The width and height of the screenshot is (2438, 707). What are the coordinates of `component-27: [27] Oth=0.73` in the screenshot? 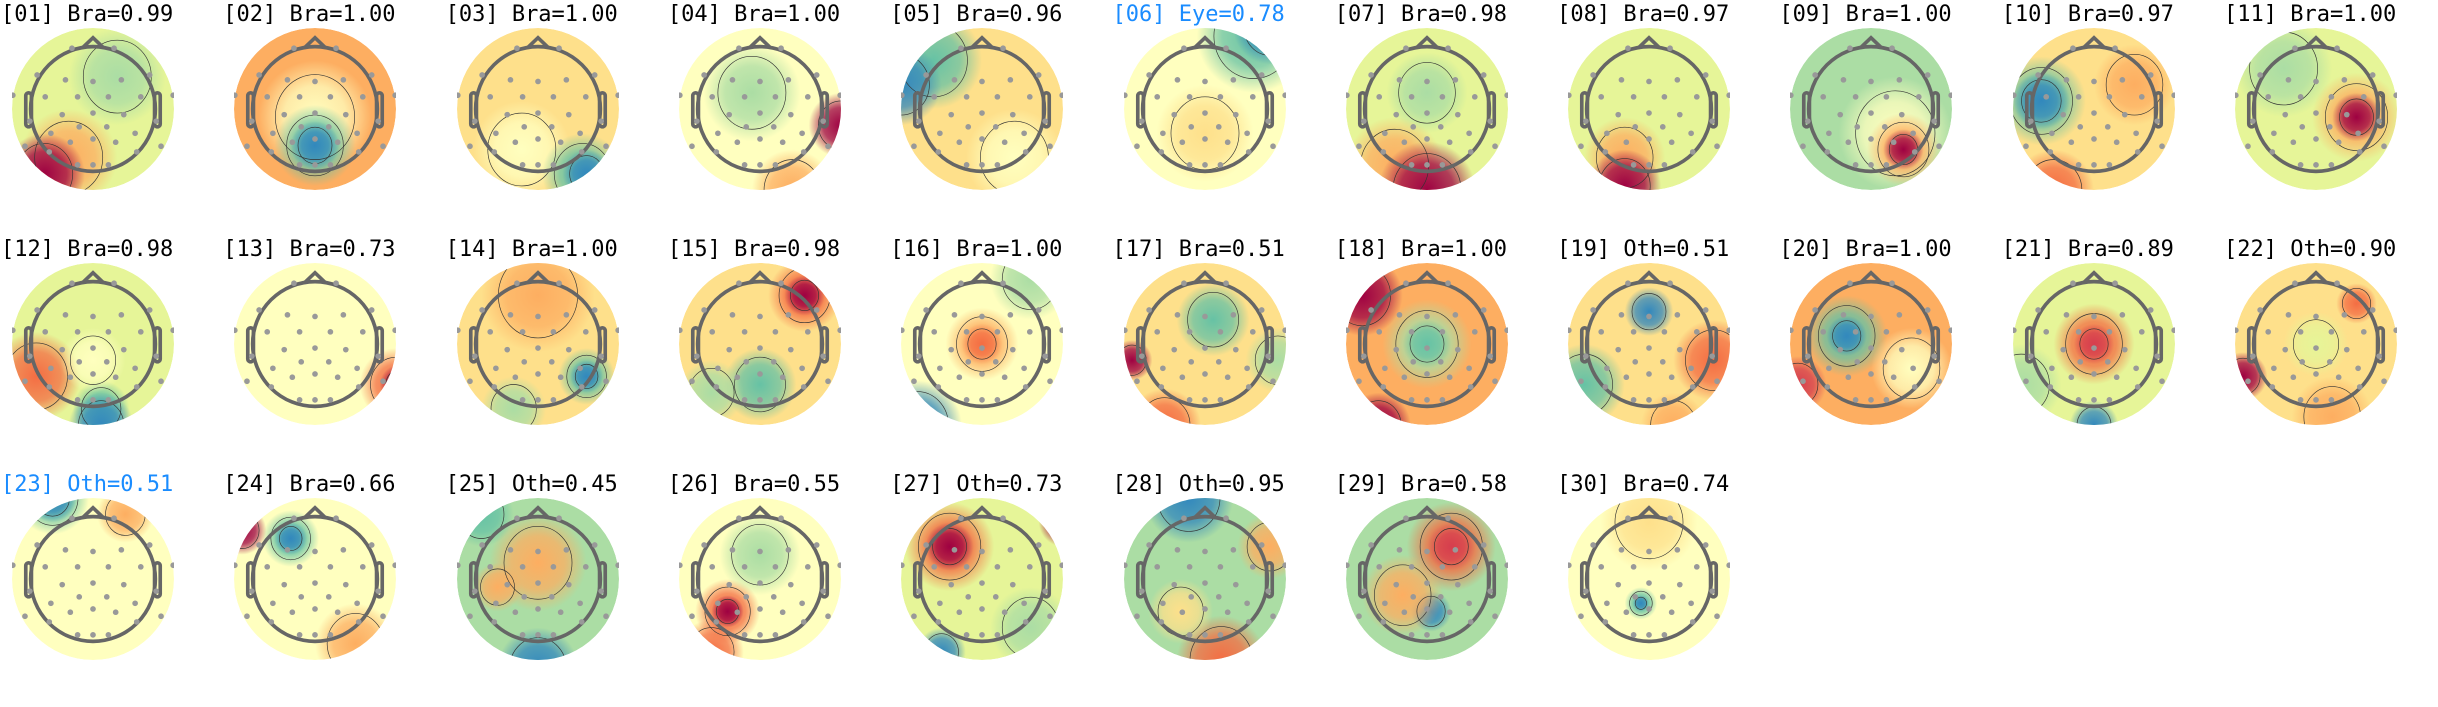 It's located at (1000, 589).